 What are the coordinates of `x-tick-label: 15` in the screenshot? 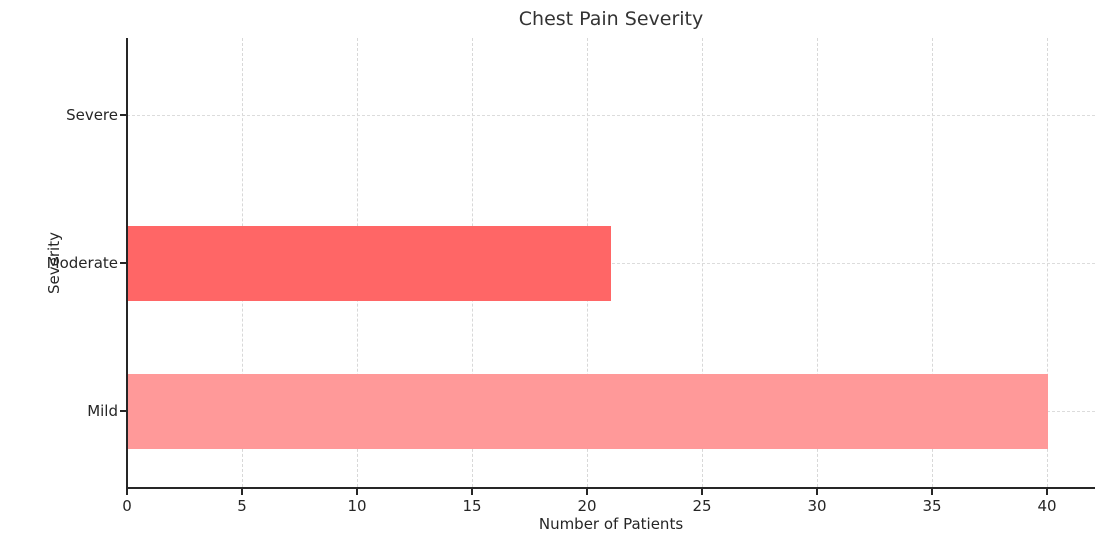 It's located at (472, 506).